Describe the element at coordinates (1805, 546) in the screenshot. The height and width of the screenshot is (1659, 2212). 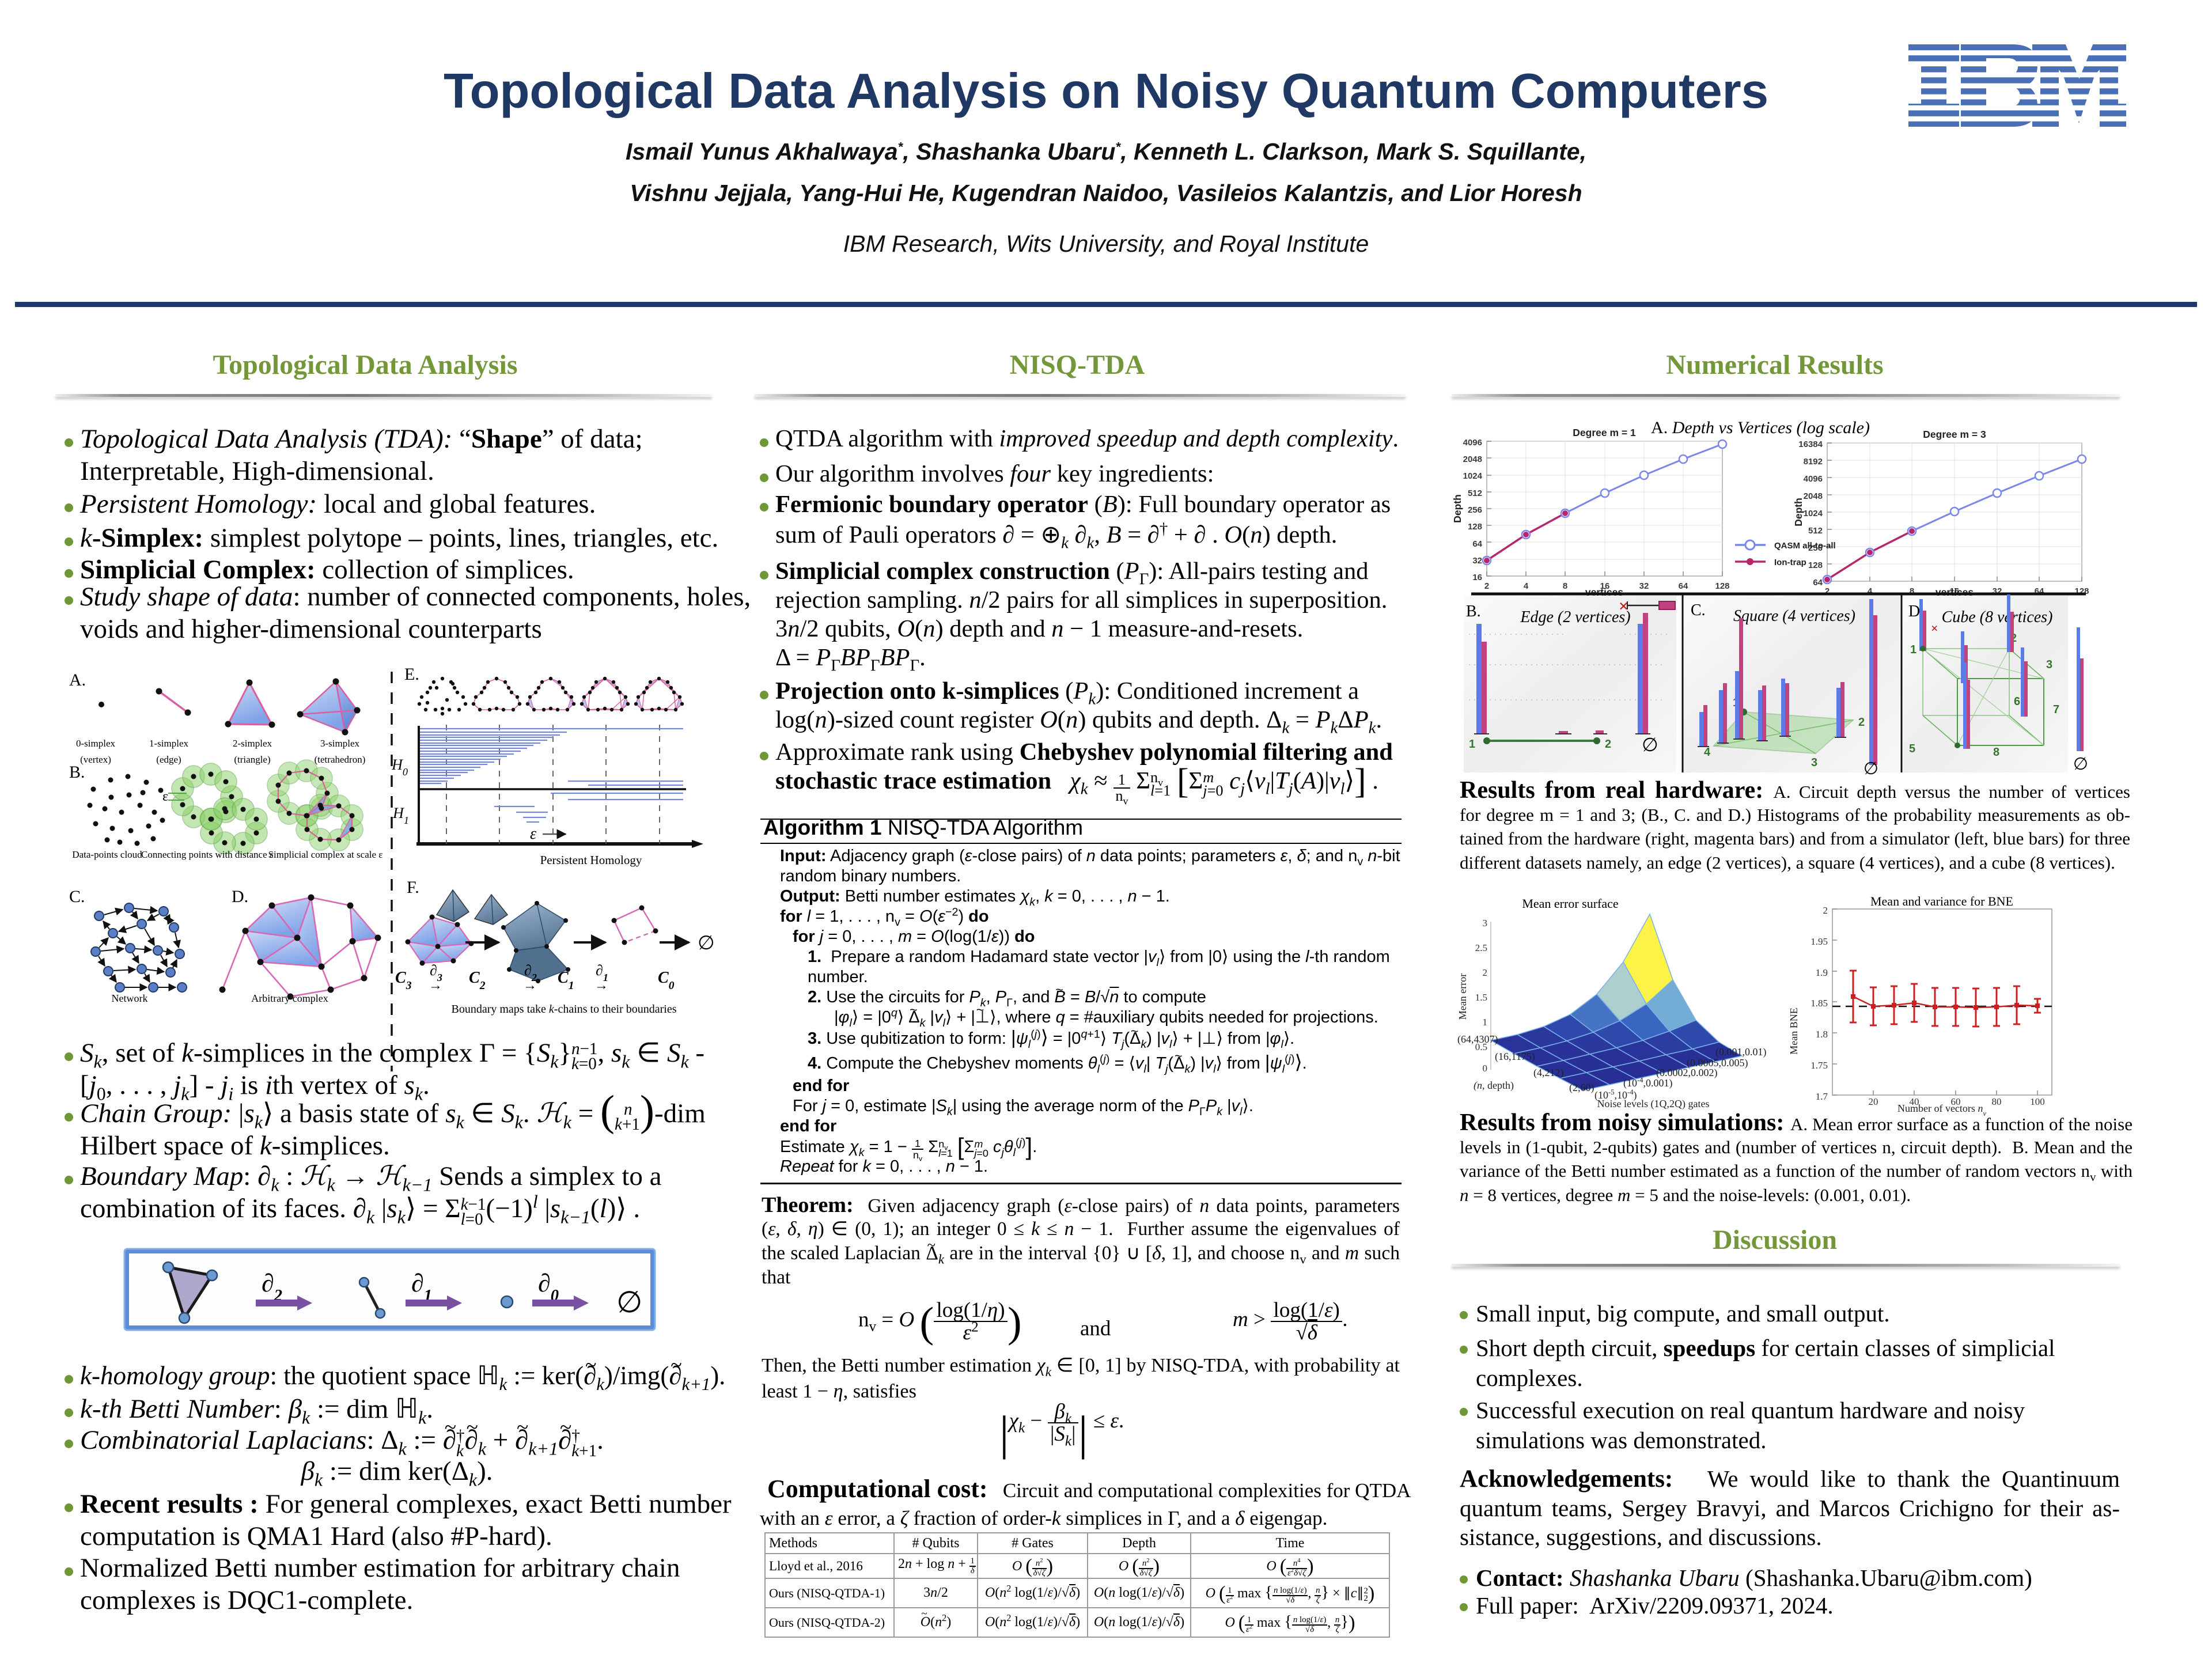
I see `svg-text: QASM all-to-all` at that location.